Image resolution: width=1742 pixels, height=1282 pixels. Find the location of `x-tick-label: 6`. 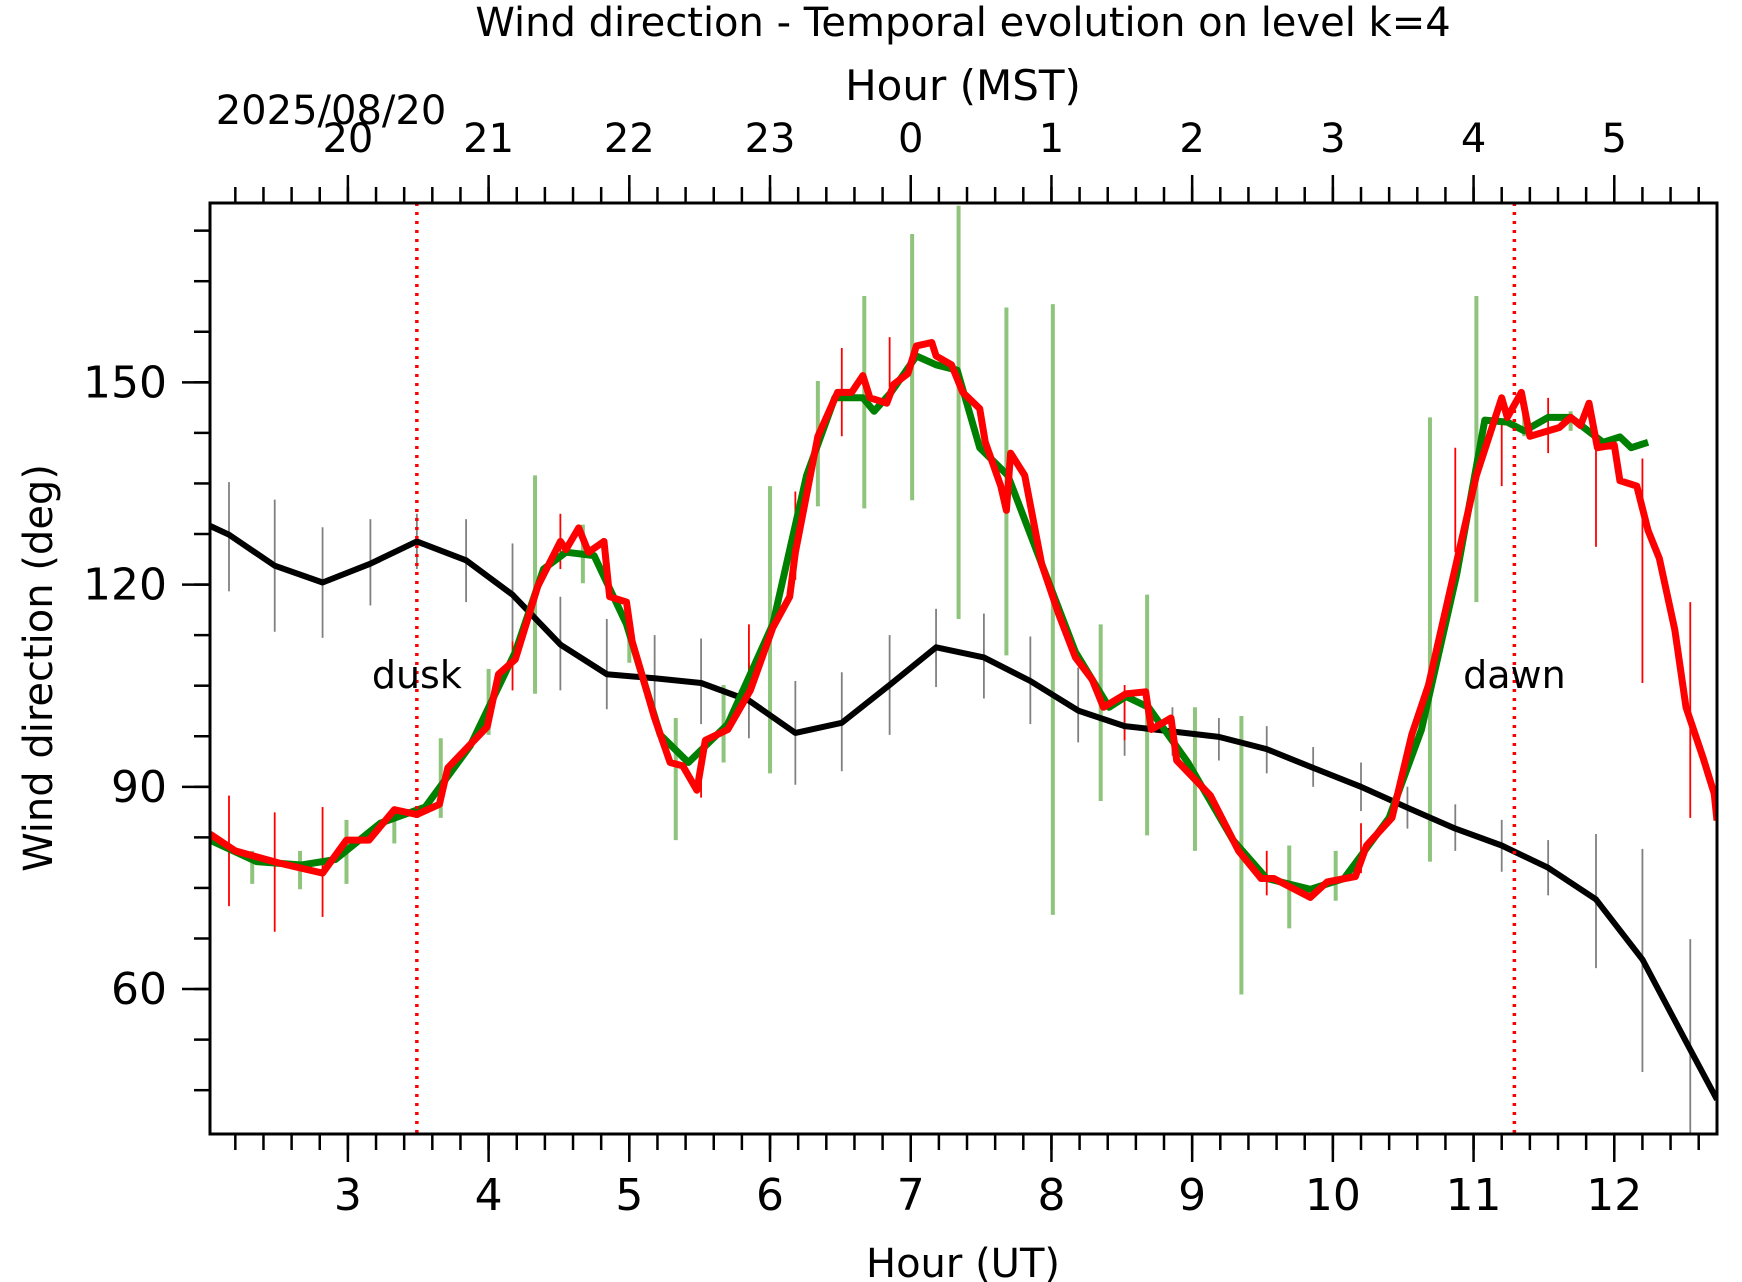

x-tick-label: 6 is located at coordinates (770, 1195).